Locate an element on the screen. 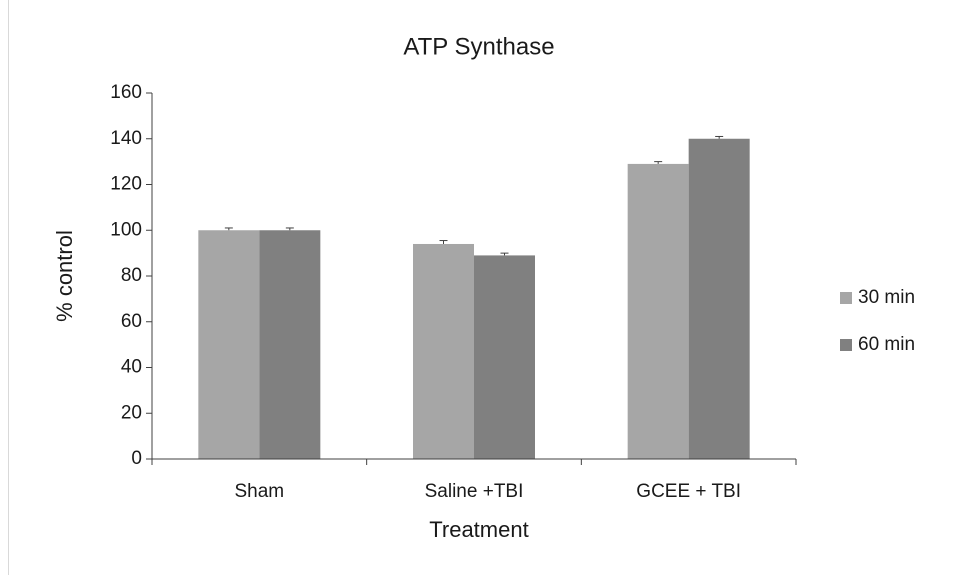 The width and height of the screenshot is (954, 575). y-axis-title: % control is located at coordinates (64, 276).